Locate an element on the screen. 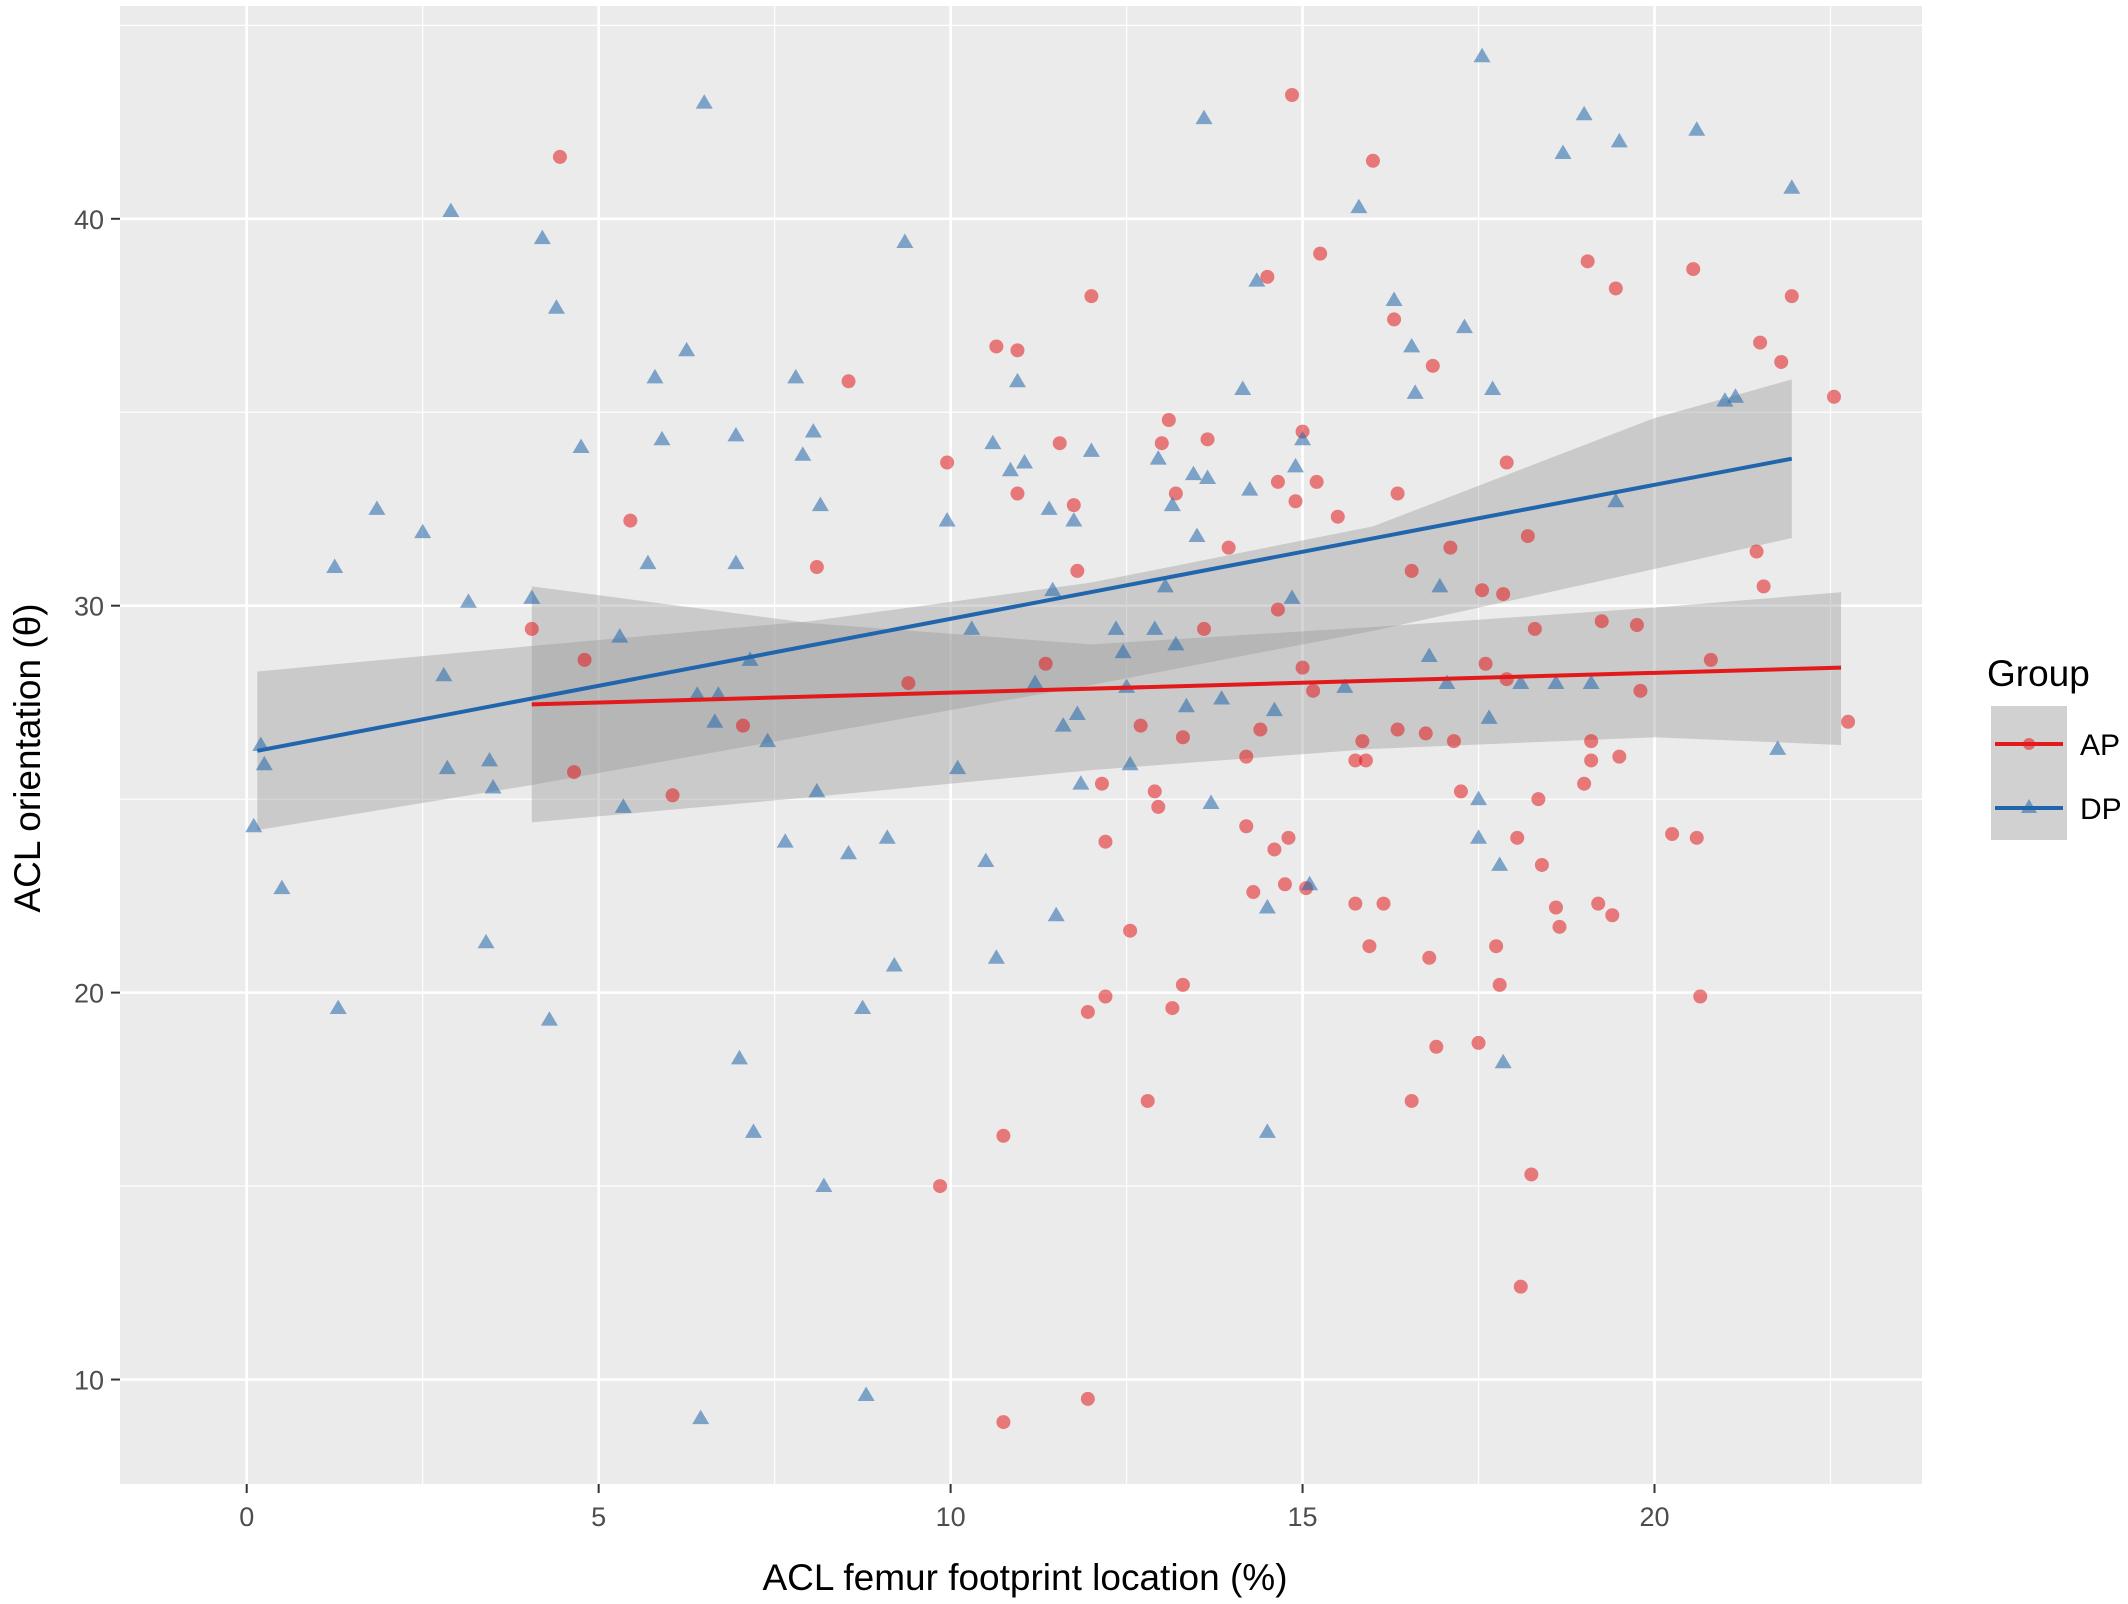  y-tick-label: 20 is located at coordinates (89, 994).